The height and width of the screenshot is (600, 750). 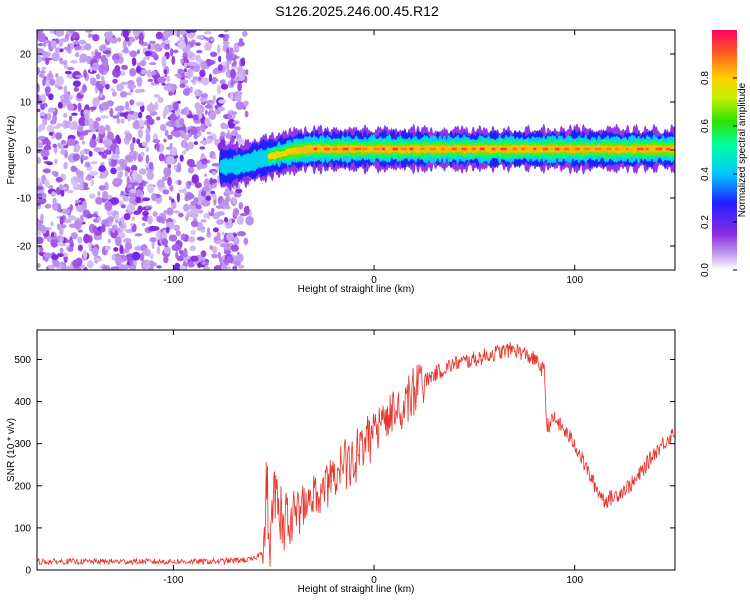 I want to click on colorbar-tick-label: 0.2, so click(x=705, y=222).